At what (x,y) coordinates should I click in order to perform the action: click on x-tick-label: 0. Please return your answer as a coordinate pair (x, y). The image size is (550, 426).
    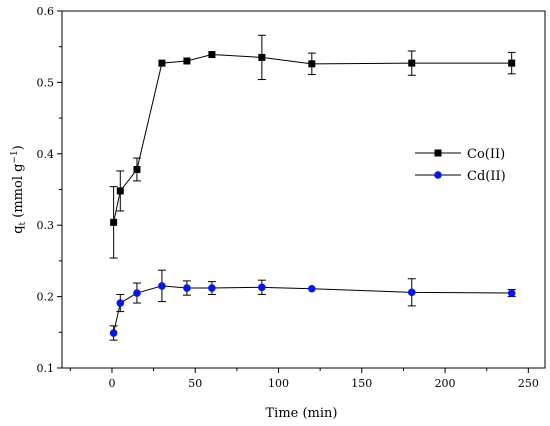
    Looking at the image, I should click on (111, 383).